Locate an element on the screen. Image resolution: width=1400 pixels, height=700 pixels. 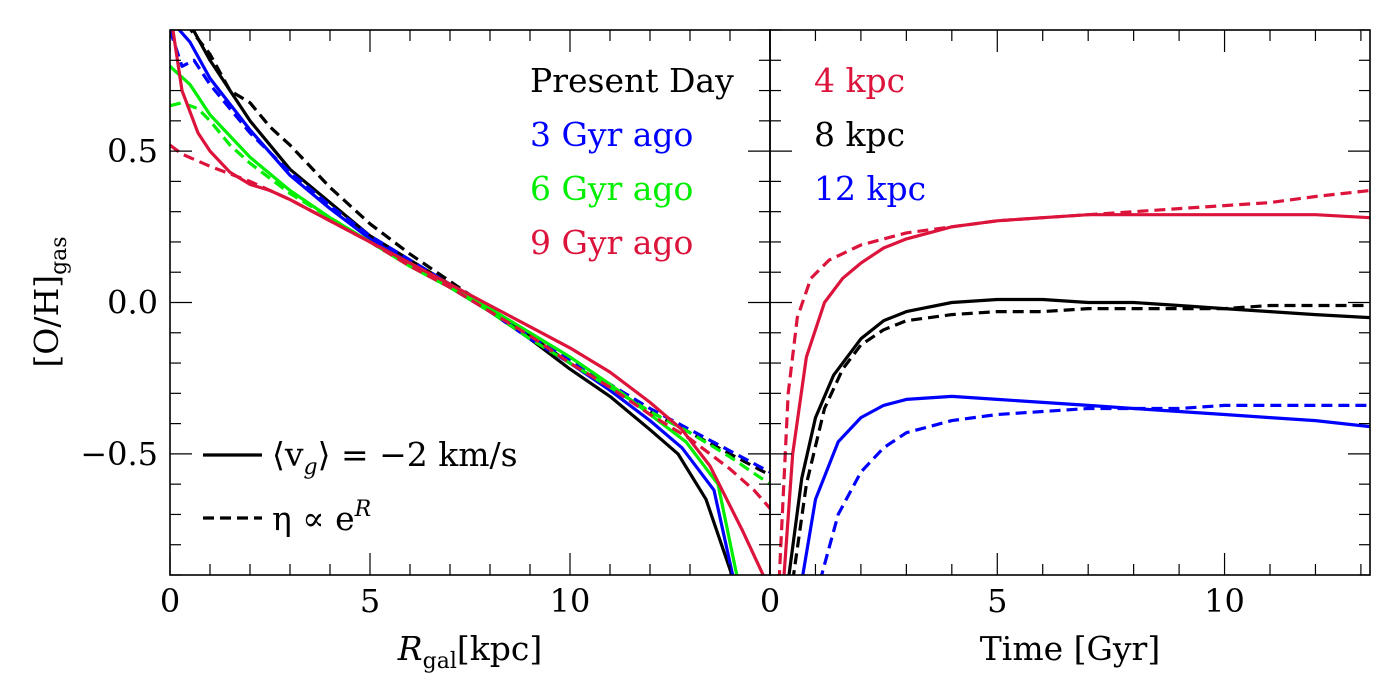
time-legend-item: 9 Gyr ago is located at coordinates (611, 242).